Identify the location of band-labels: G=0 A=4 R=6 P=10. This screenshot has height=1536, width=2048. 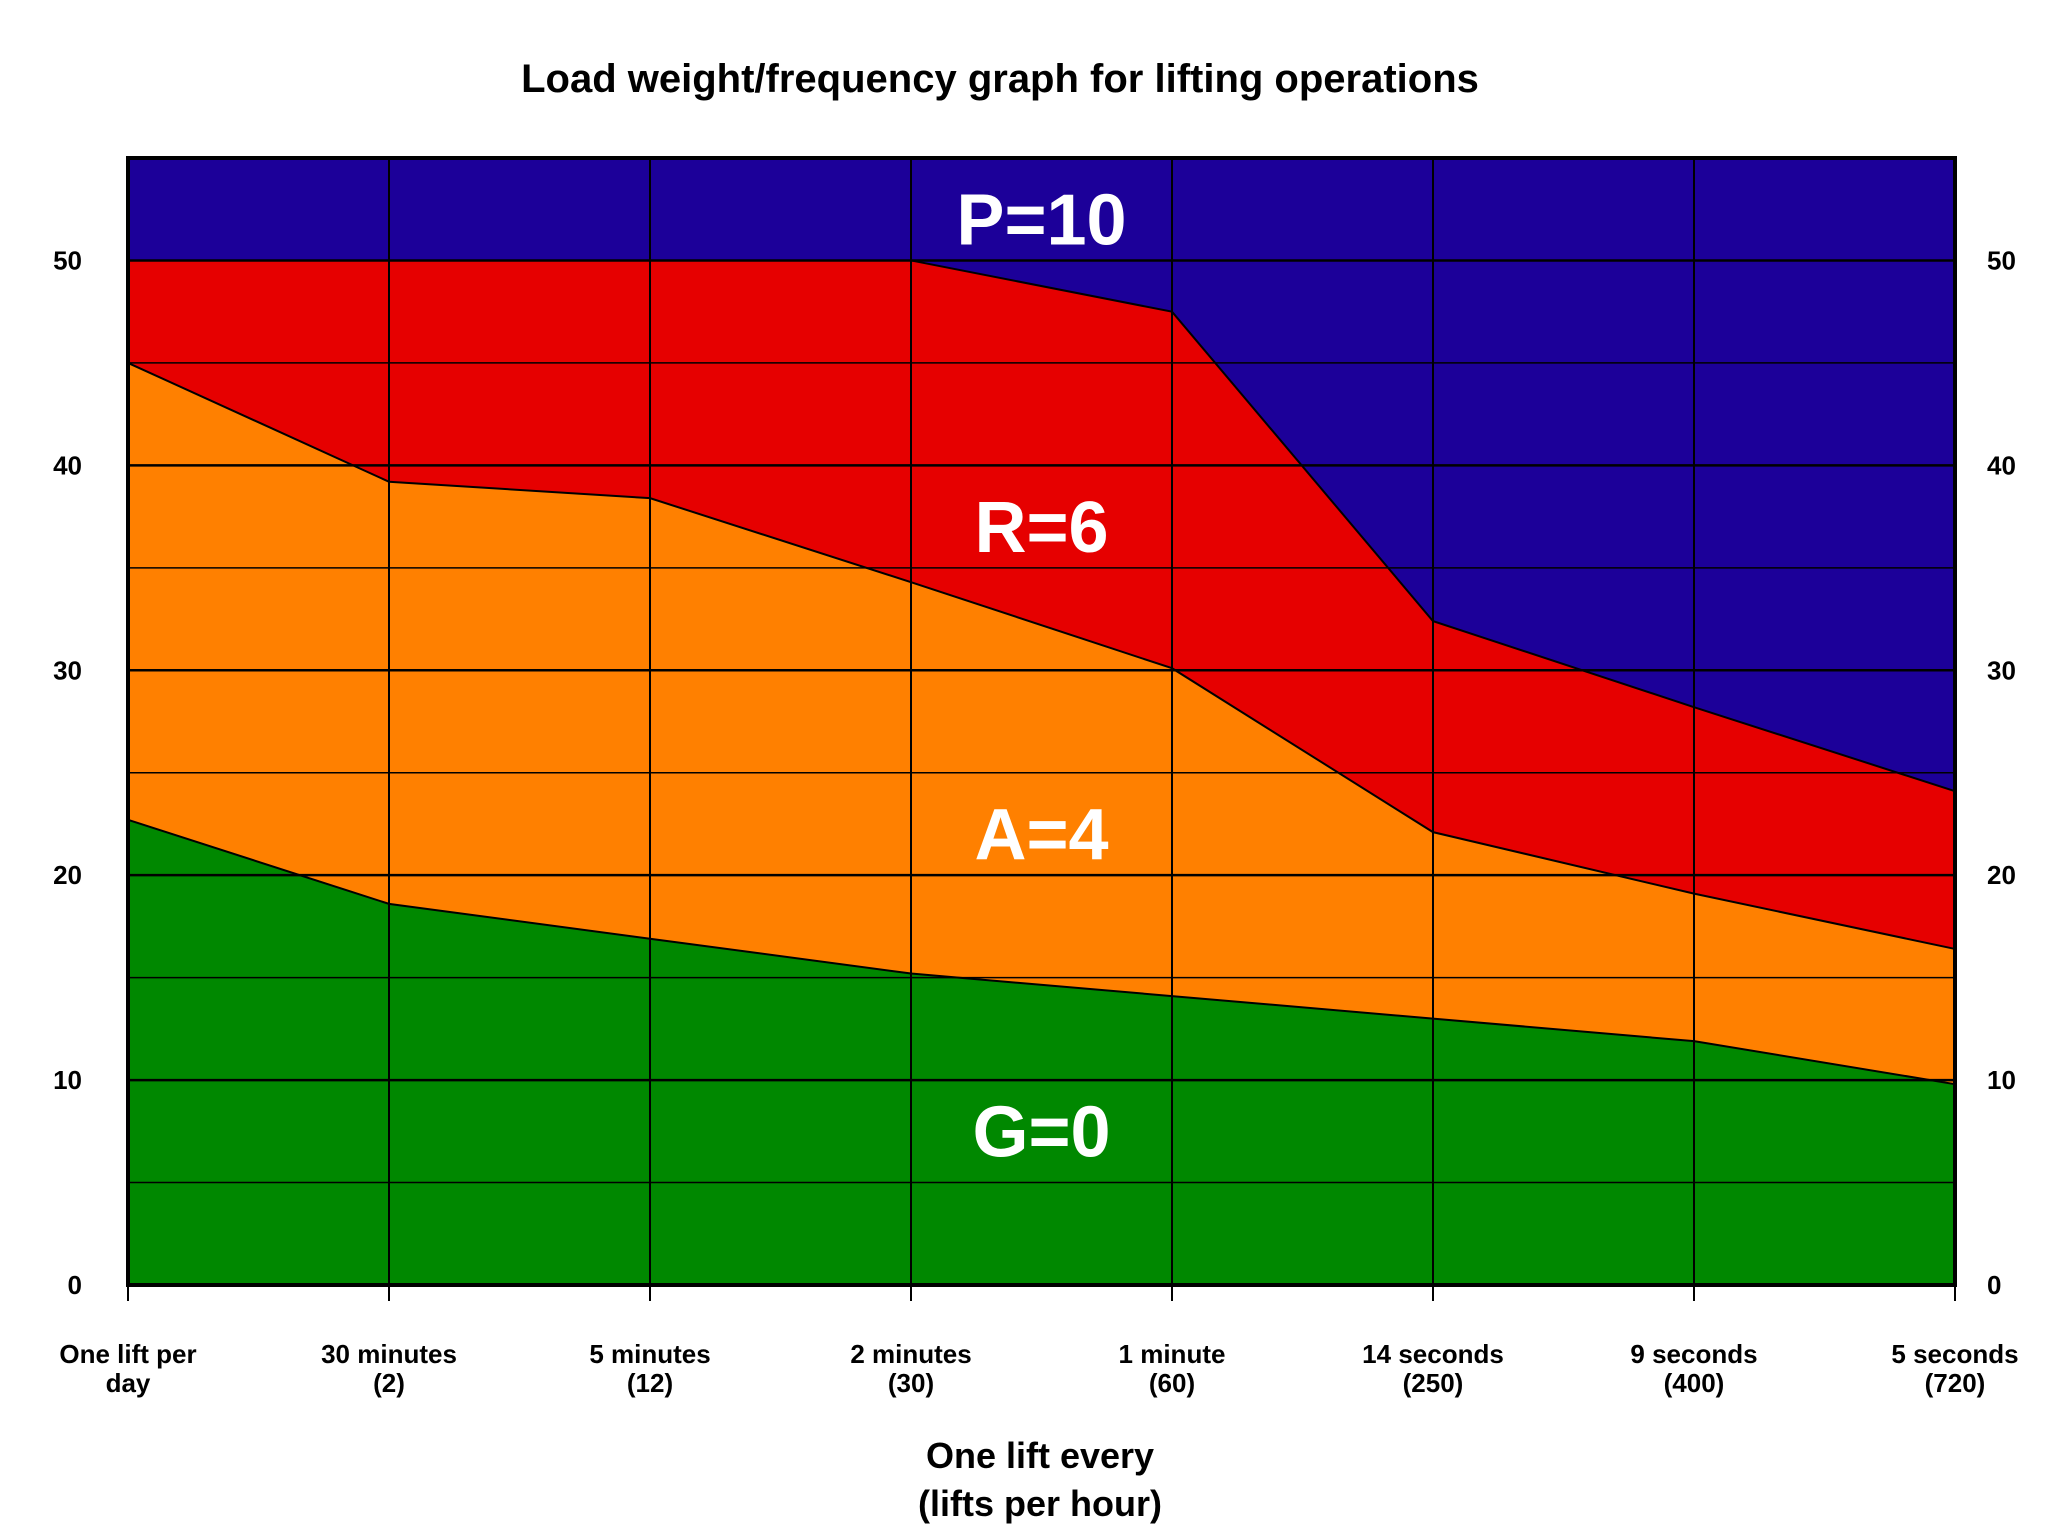
(1041, 676).